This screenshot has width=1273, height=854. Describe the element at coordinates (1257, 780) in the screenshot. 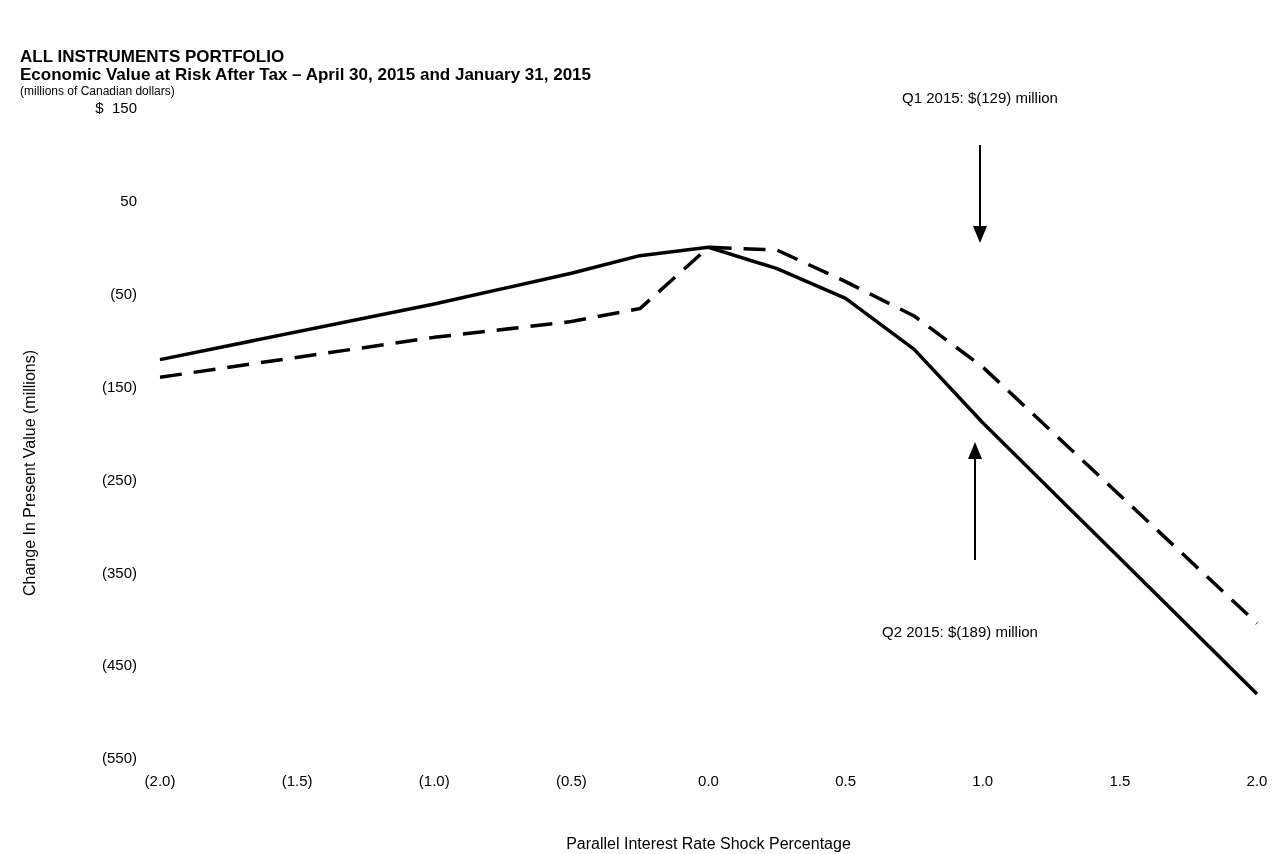

I see `x-tick-label: 2.0` at that location.